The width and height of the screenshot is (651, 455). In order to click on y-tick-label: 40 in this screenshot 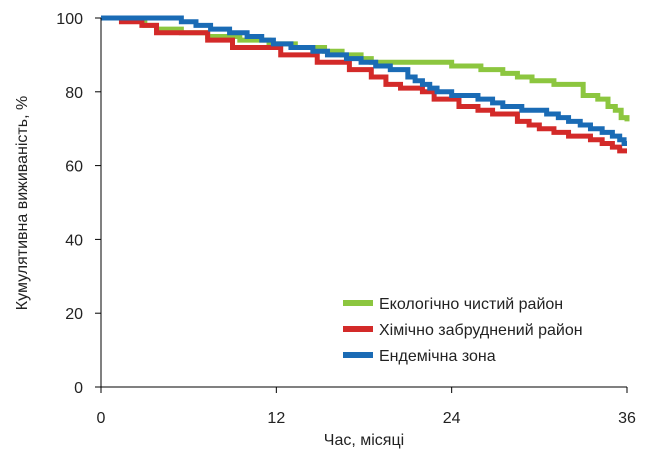, I will do `click(74, 240)`.